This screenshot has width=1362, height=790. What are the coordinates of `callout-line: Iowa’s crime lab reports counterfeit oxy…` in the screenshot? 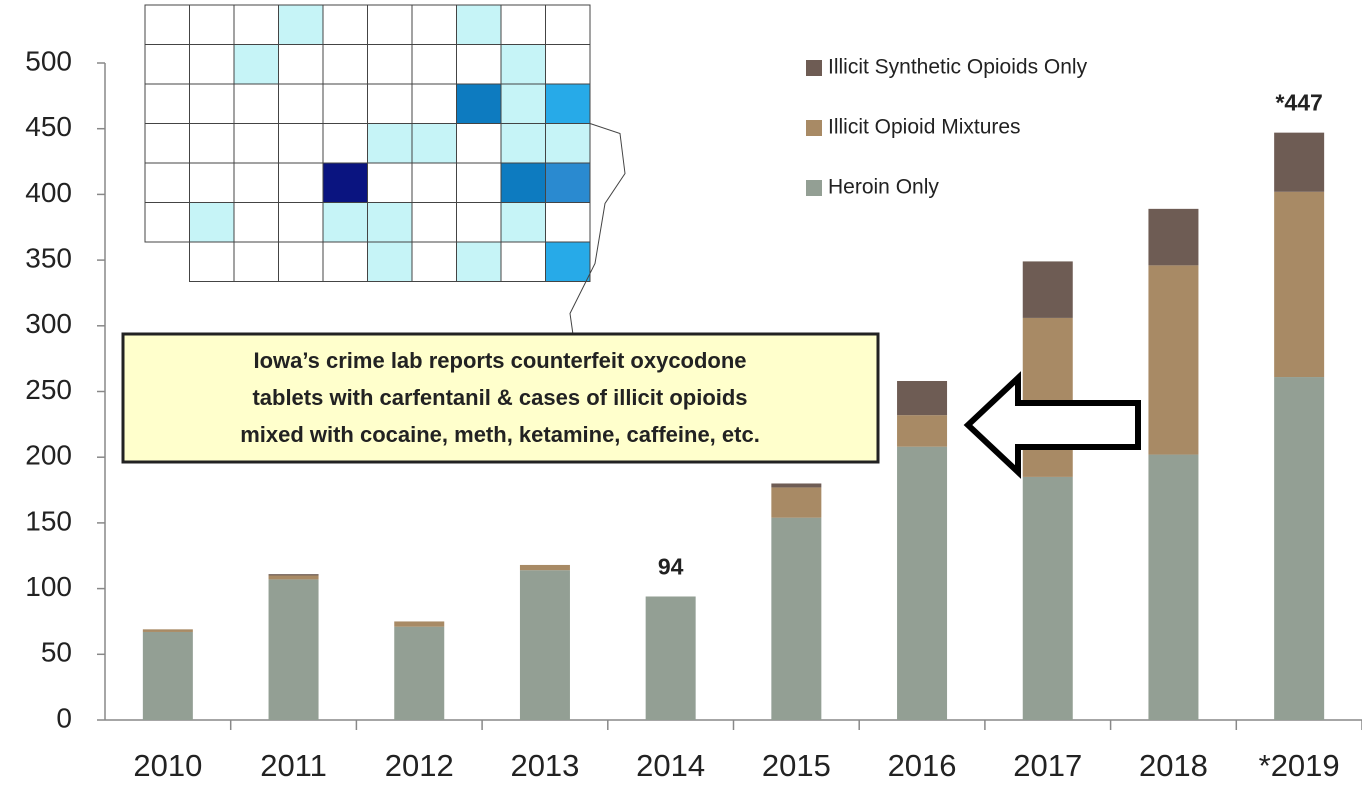 It's located at (499, 360).